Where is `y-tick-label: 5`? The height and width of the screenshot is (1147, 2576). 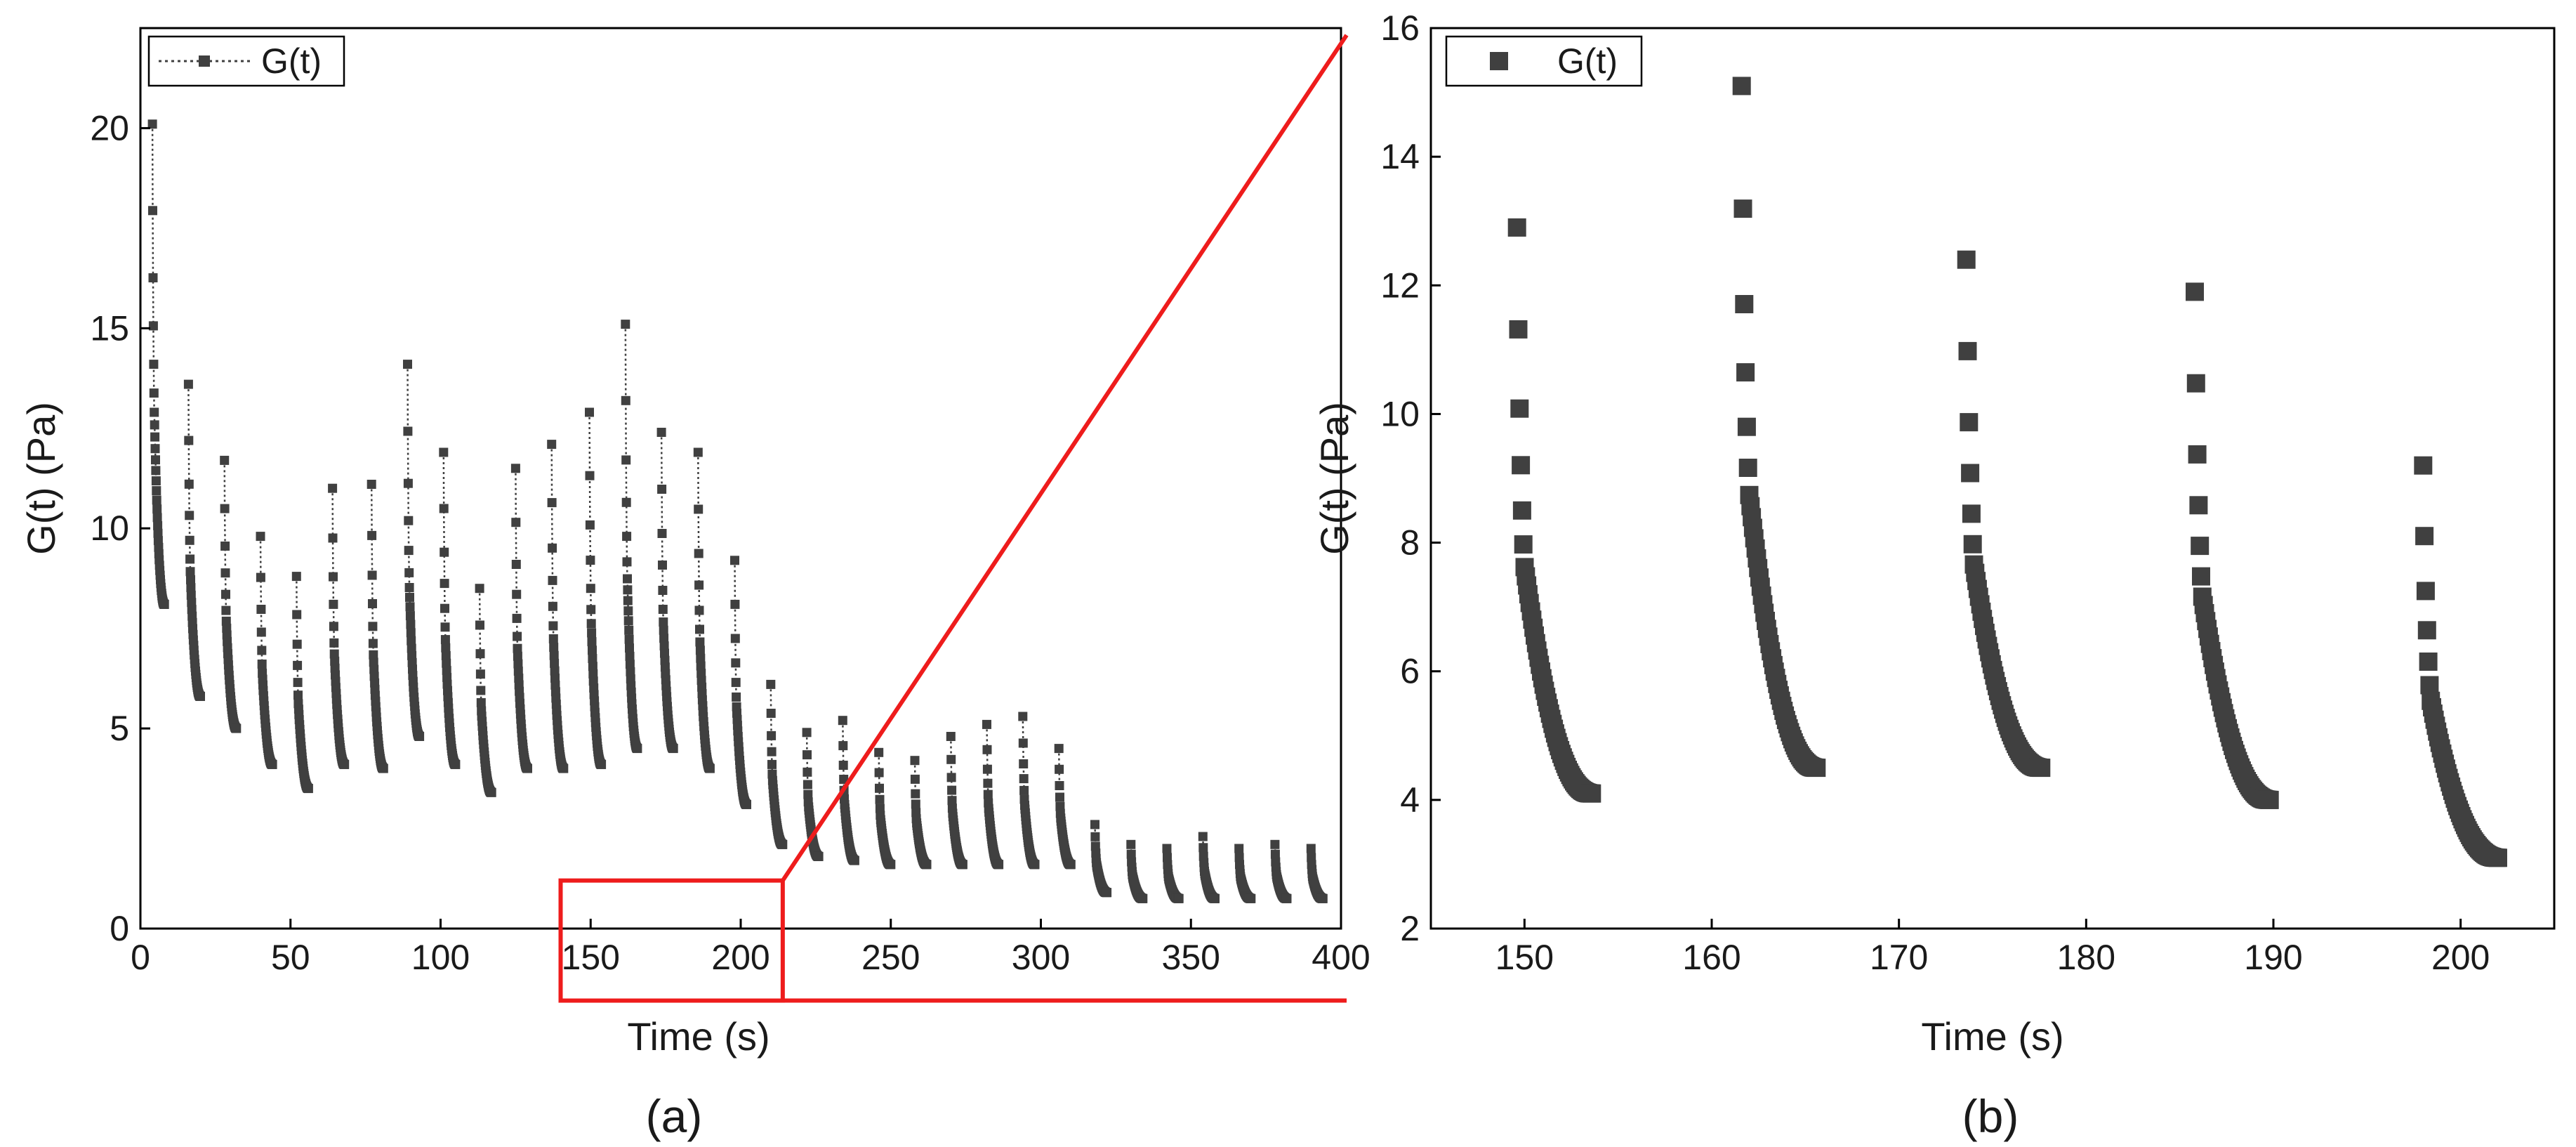 y-tick-label: 5 is located at coordinates (120, 728).